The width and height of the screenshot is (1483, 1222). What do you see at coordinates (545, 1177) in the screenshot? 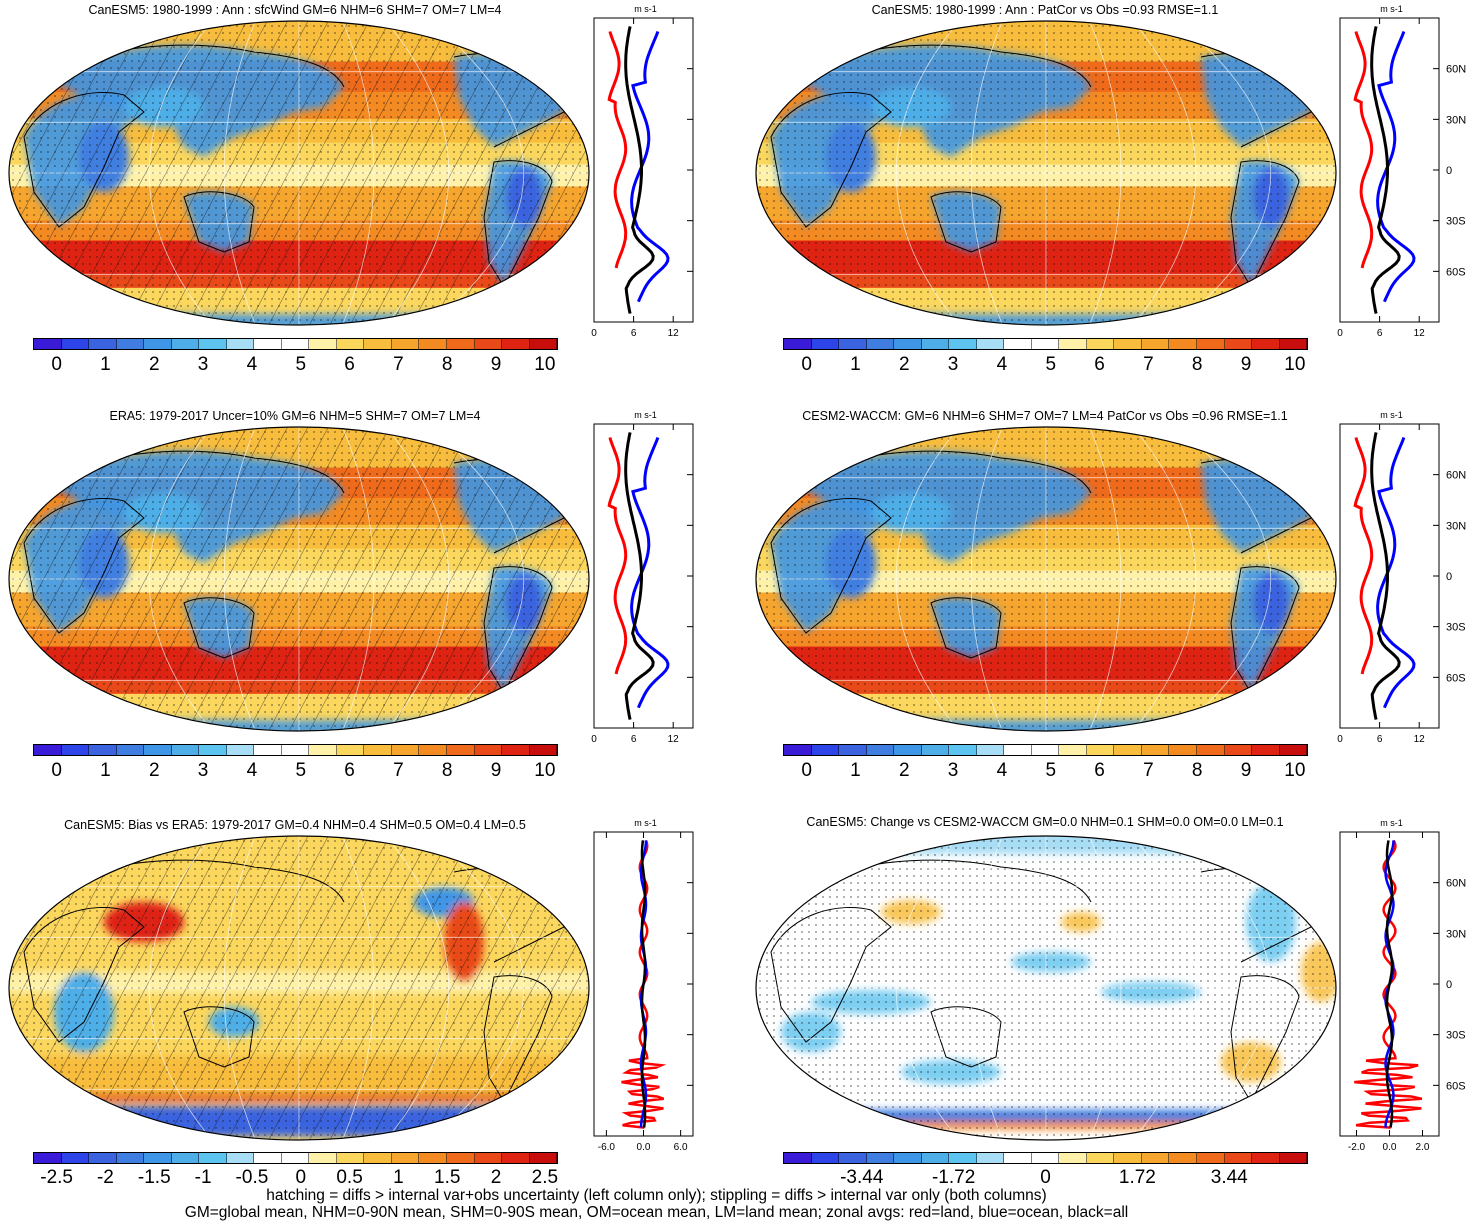
I see `colorbar-label: 2.5` at bounding box center [545, 1177].